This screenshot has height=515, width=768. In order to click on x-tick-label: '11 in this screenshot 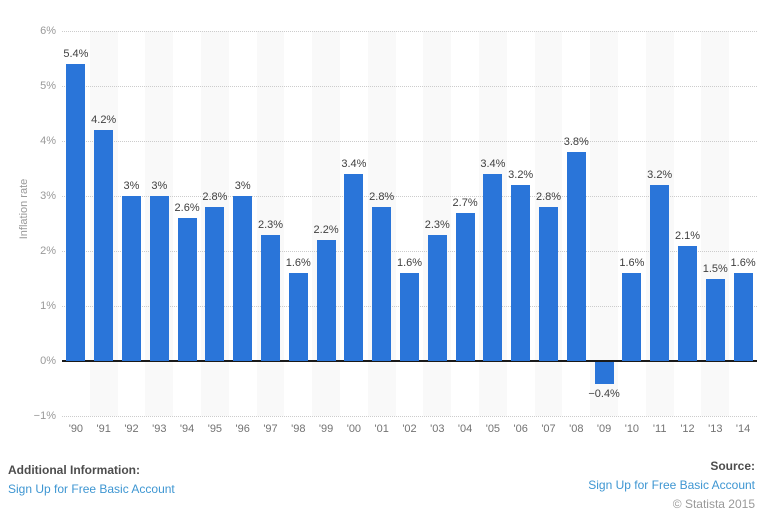, I will do `click(659, 429)`.